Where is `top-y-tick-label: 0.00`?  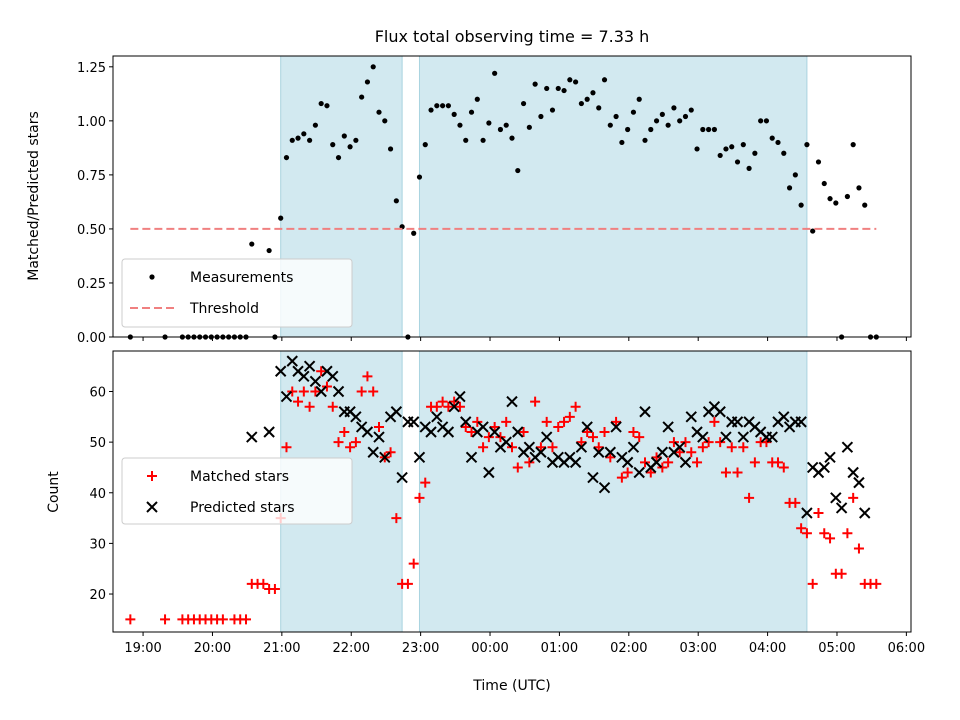 top-y-tick-label: 0.00 is located at coordinates (91, 338).